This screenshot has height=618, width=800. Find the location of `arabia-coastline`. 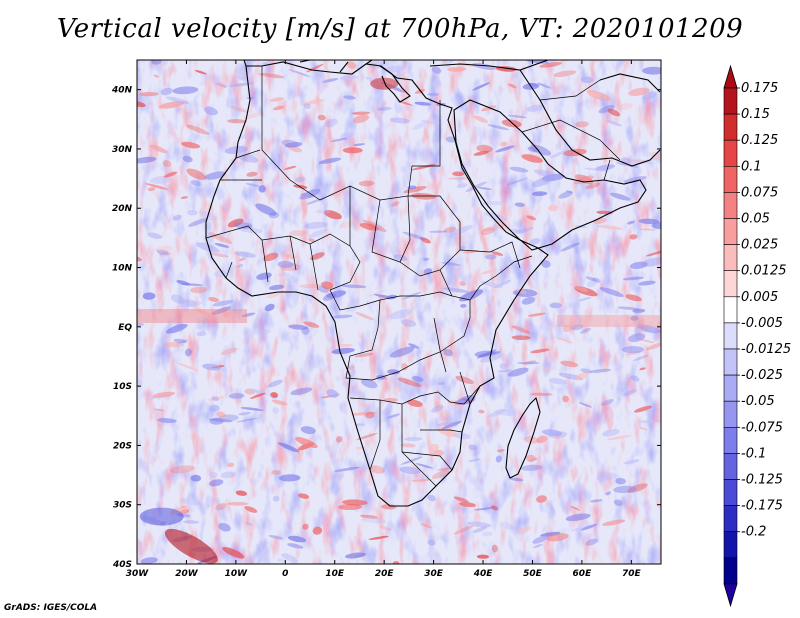

arabia-coastline is located at coordinates (550, 175).